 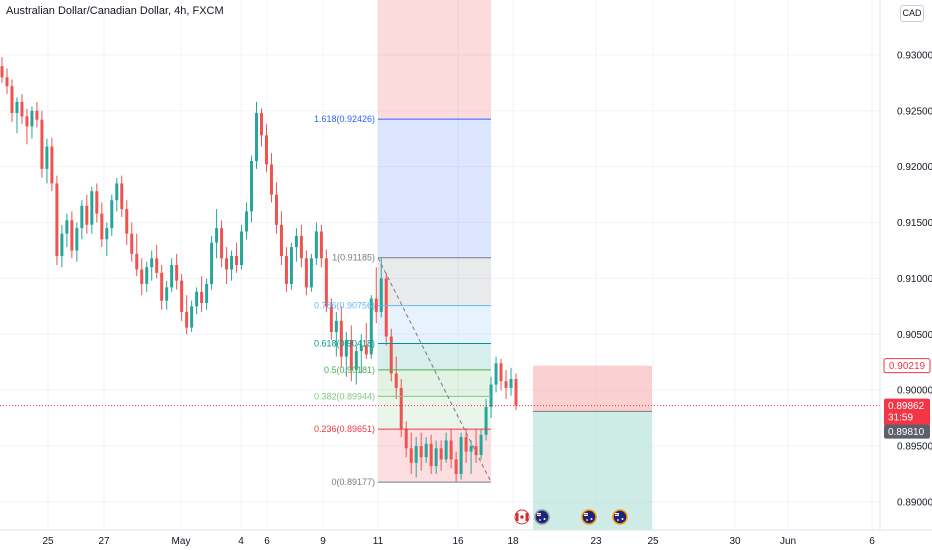 What do you see at coordinates (914, 223) in the screenshot?
I see `price-tick-label: 0.91500` at bounding box center [914, 223].